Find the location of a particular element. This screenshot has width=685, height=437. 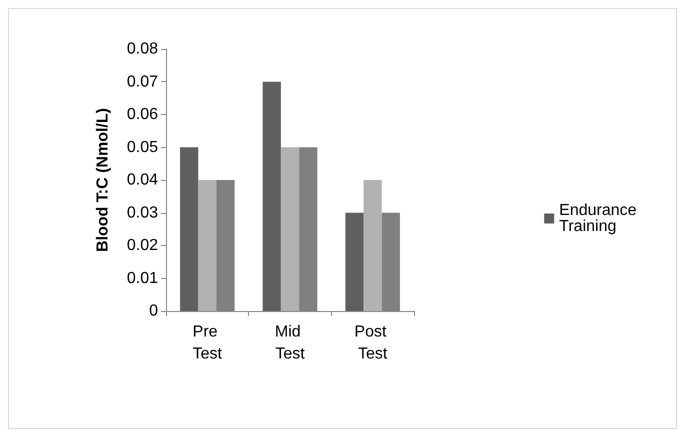

y-tick-label: 0 is located at coordinates (153, 311).